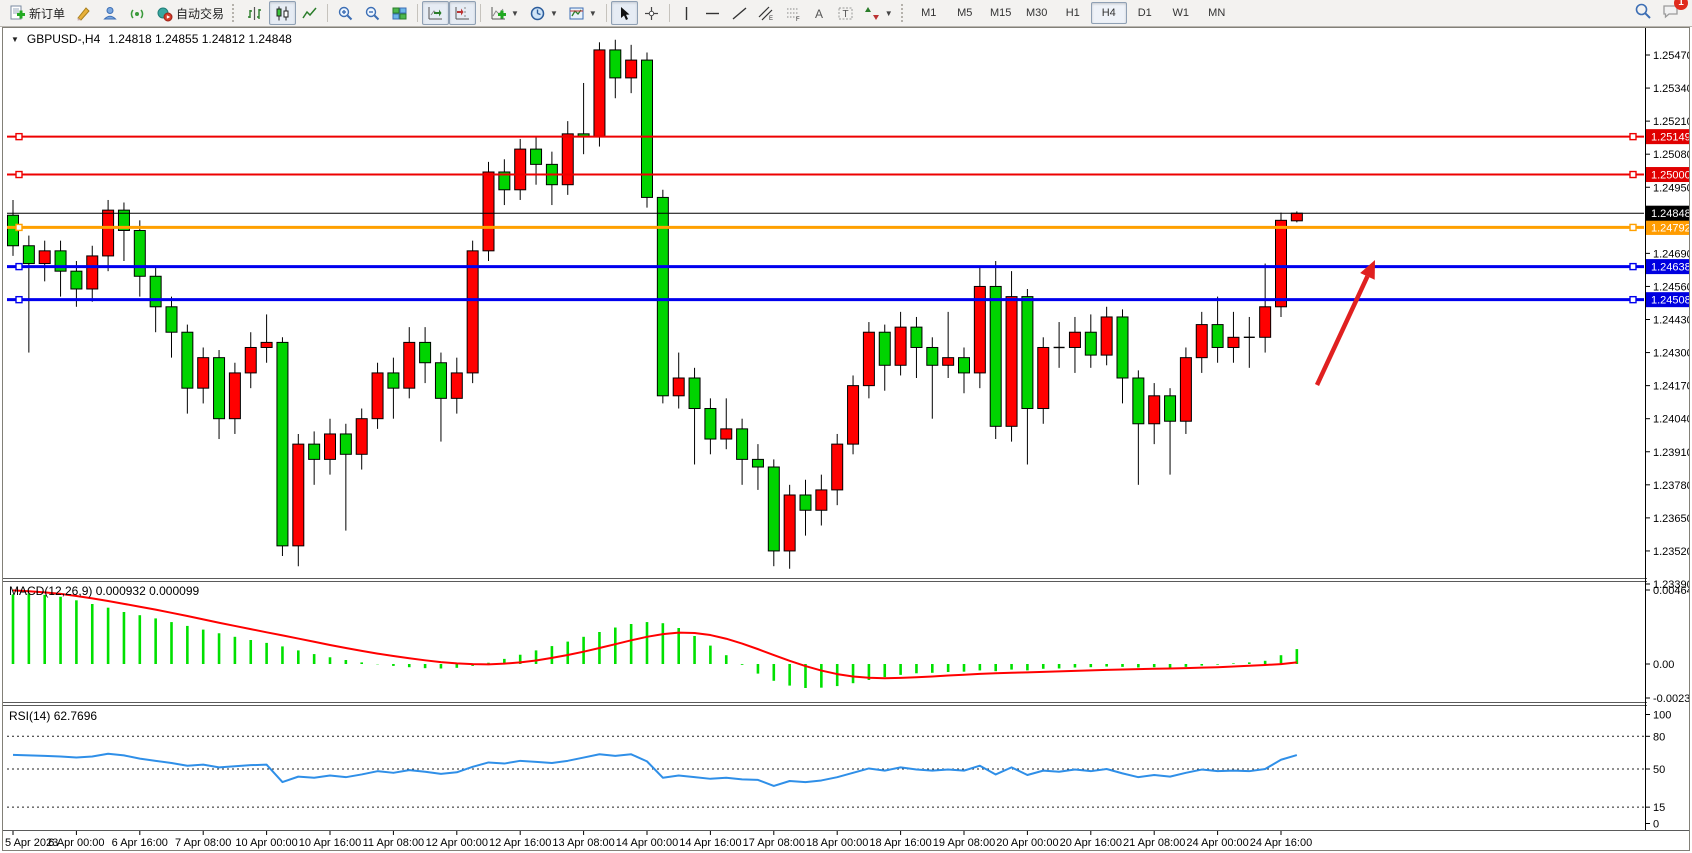  I want to click on new-order-button: 新订单, so click(37, 13).